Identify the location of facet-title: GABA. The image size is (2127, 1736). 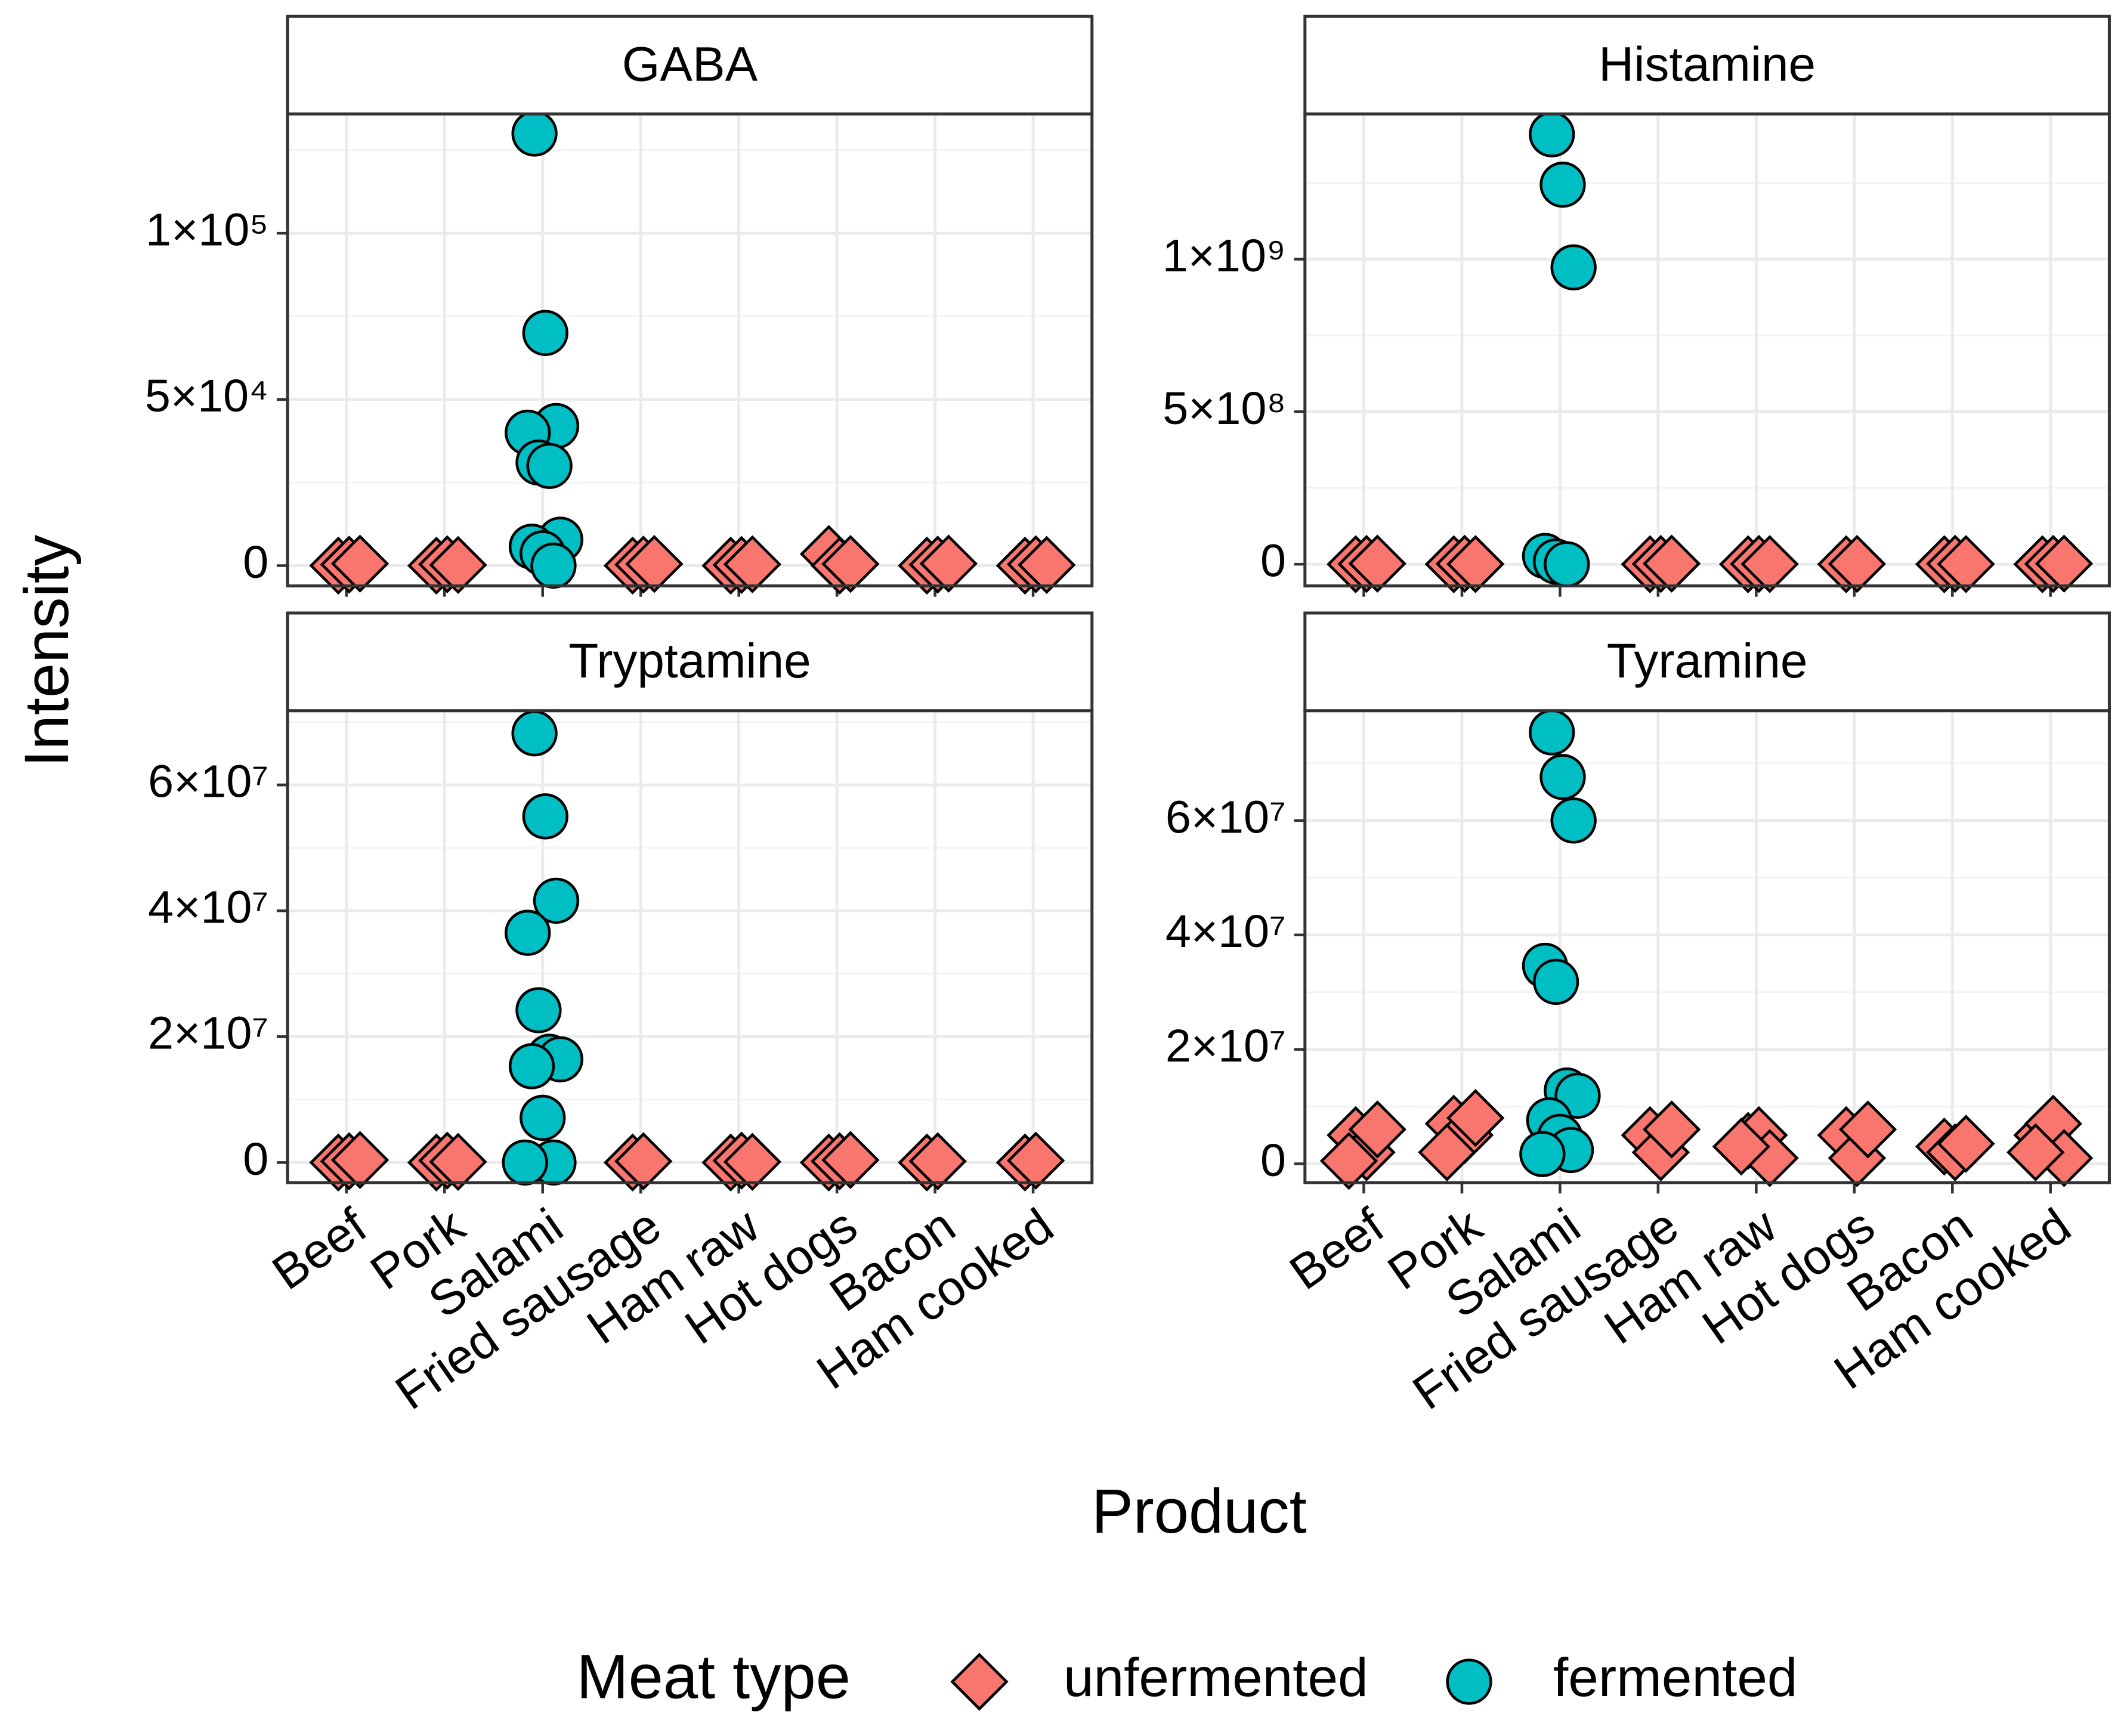
(690, 64).